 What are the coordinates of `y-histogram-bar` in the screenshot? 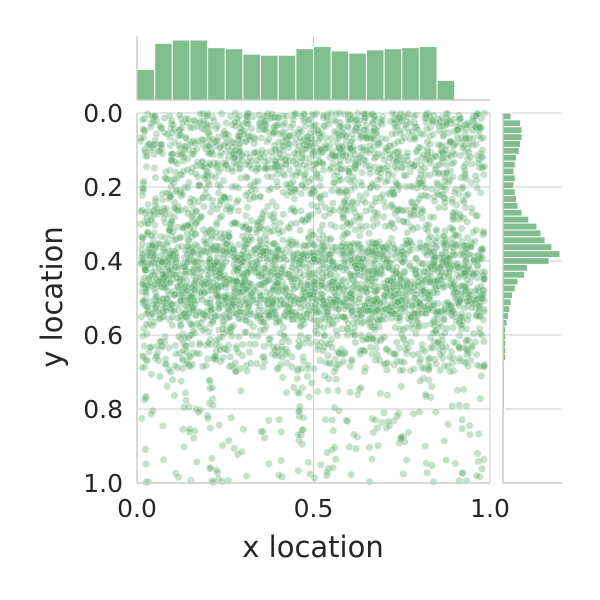 It's located at (507, 295).